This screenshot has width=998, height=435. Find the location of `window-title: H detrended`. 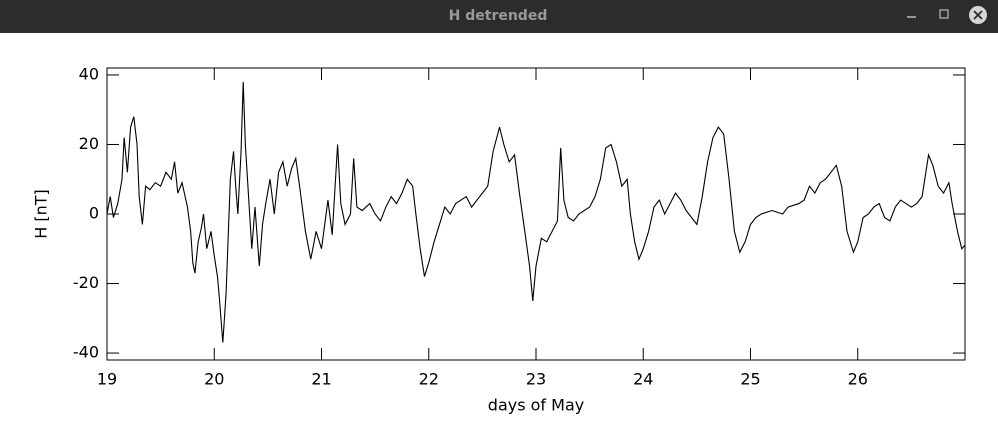

window-title: H detrended is located at coordinates (498, 16).